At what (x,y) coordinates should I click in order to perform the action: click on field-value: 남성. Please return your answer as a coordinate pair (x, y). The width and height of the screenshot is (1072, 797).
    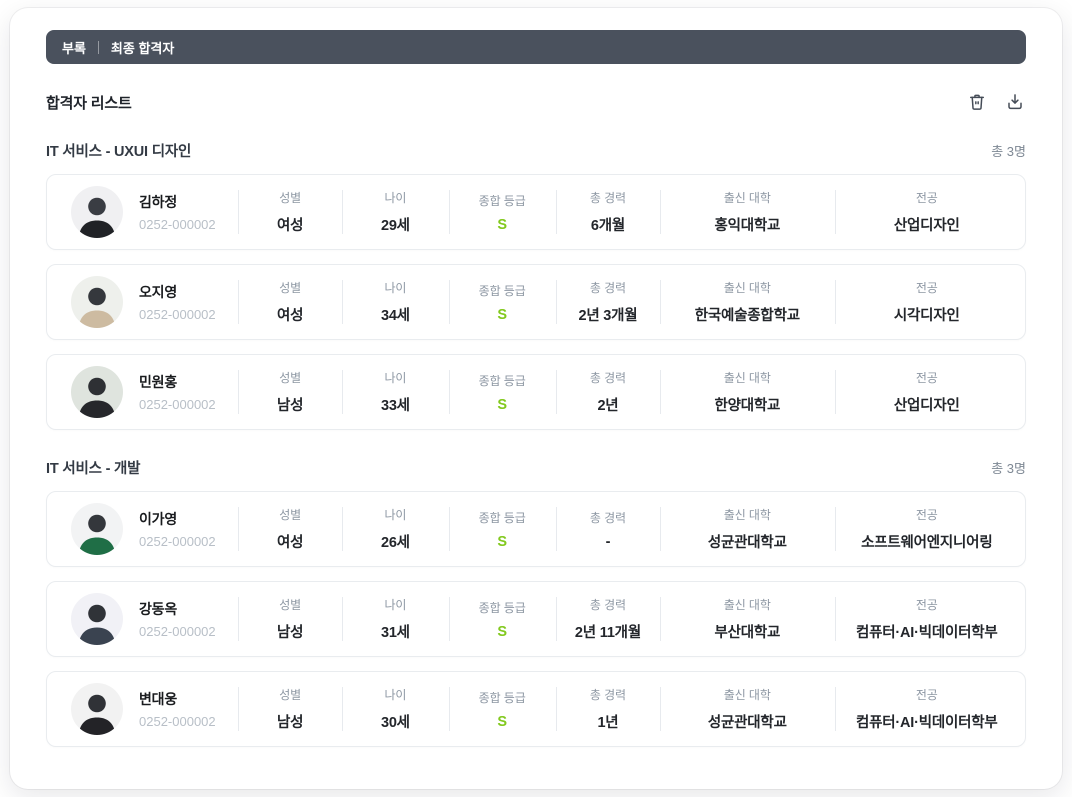
    Looking at the image, I should click on (290, 406).